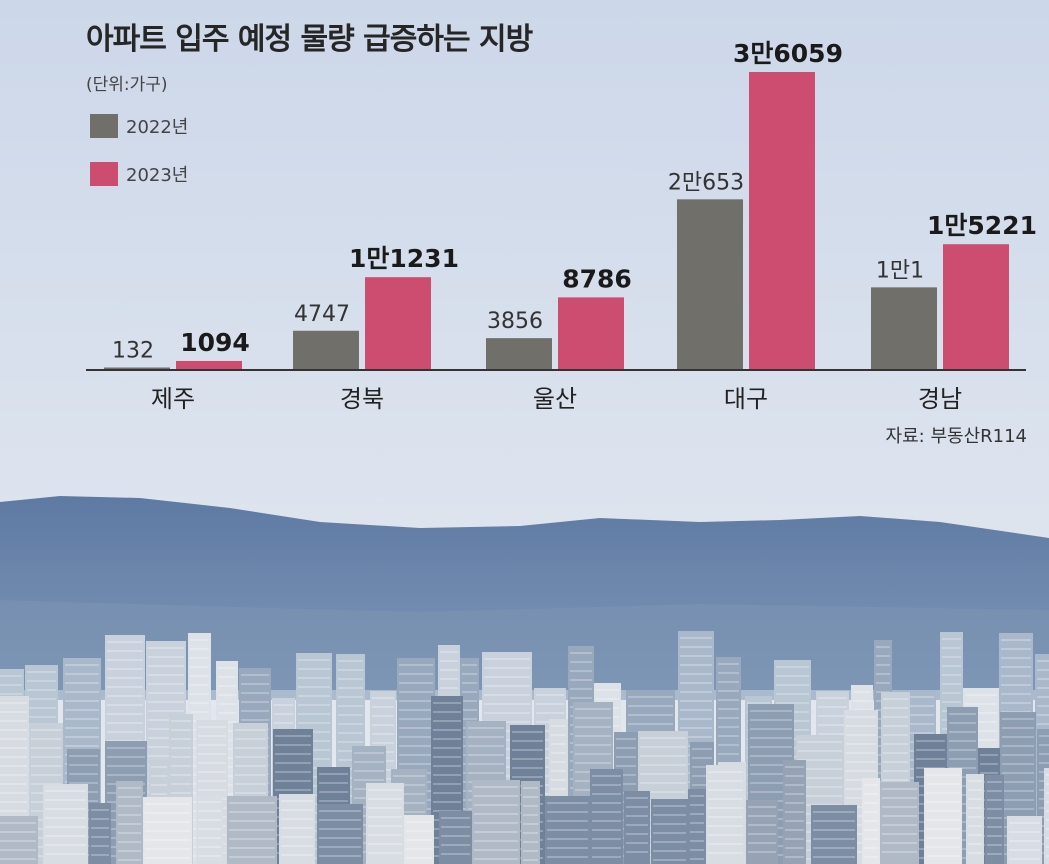 This screenshot has height=864, width=1049. I want to click on data-label: 1094, so click(215, 342).